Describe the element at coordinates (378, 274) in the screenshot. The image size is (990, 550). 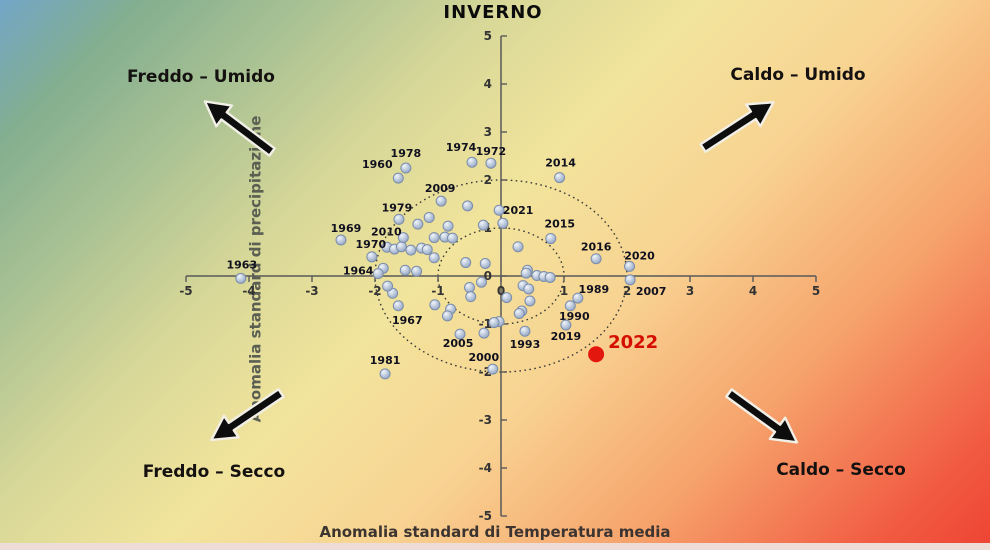
I see `data-point-1964` at that location.